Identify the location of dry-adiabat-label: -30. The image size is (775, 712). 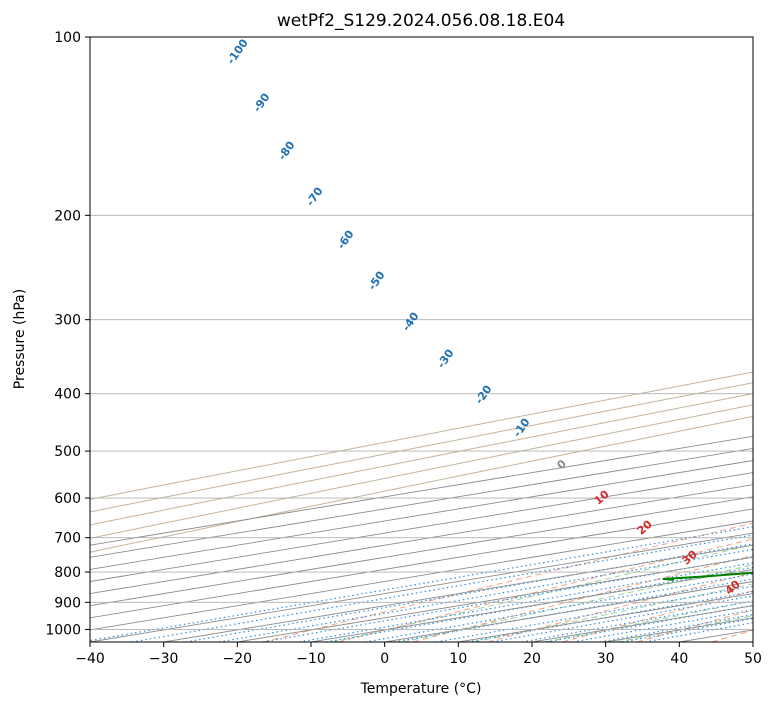
(446, 359).